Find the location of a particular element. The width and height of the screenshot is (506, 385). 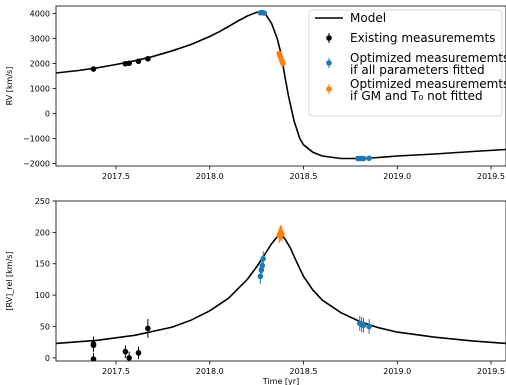

legend-label: Model is located at coordinates (368, 18).